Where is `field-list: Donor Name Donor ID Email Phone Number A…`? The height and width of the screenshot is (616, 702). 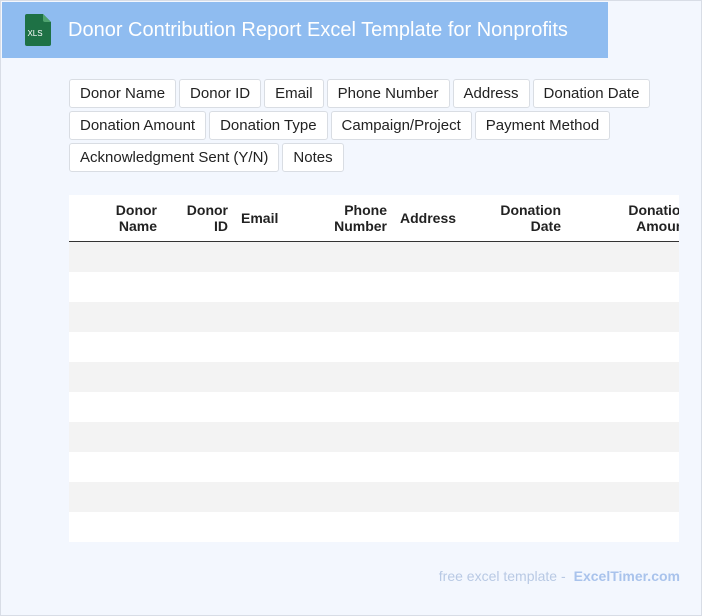
field-list: Donor Name Donor ID Email Phone Number A… is located at coordinates (364, 125).